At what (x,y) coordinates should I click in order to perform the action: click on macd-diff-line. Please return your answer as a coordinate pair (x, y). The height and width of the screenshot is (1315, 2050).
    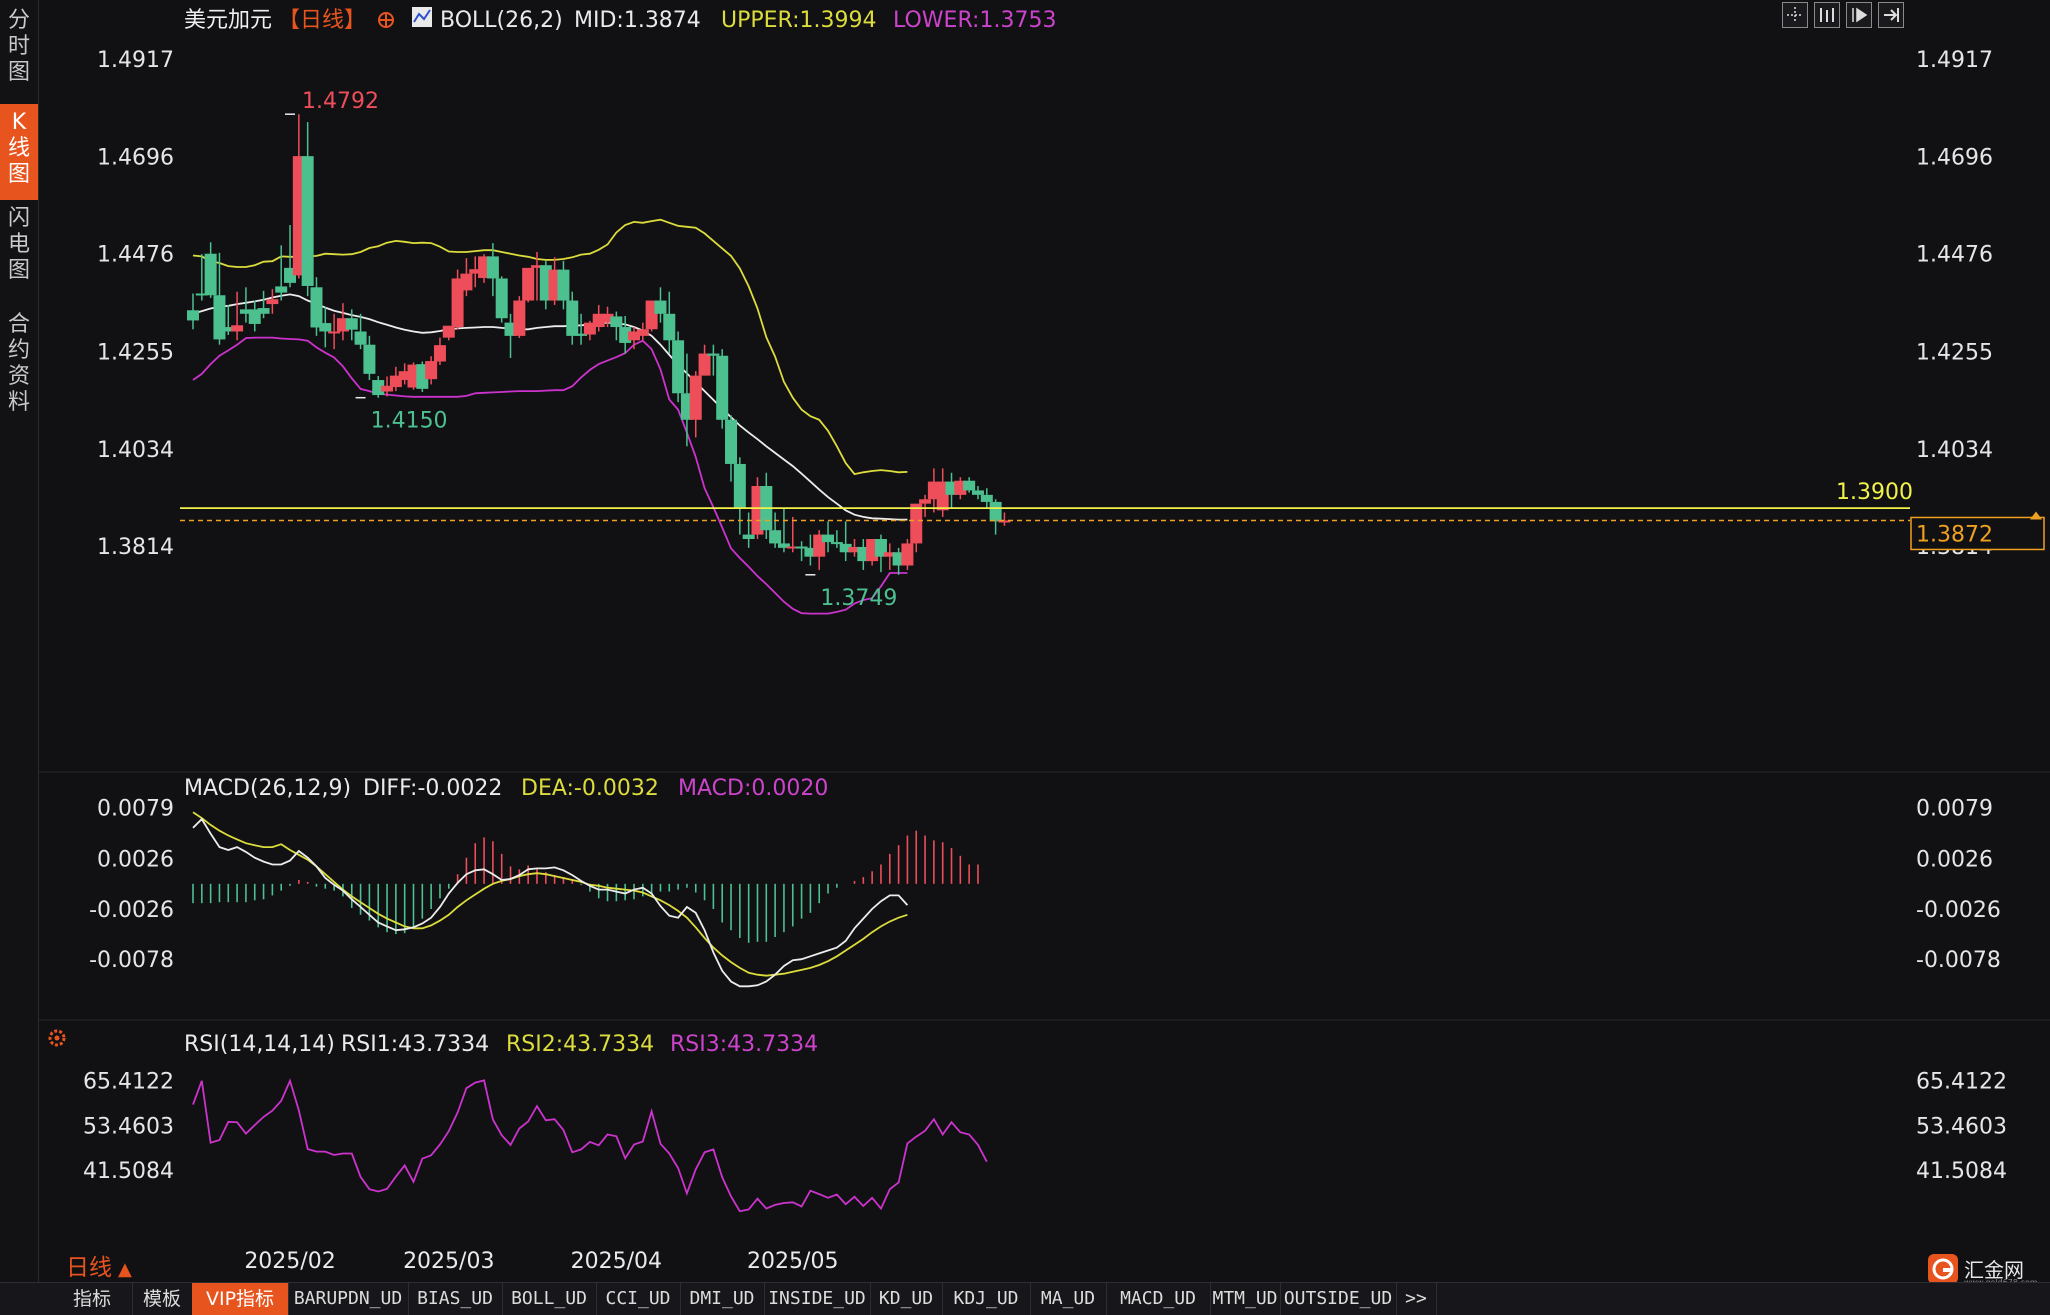
    Looking at the image, I should click on (550, 902).